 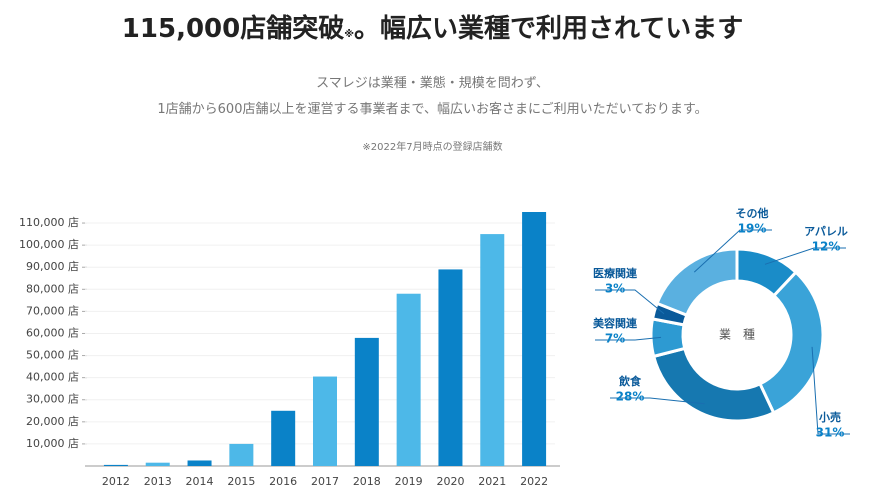 What do you see at coordinates (49, 244) in the screenshot?
I see `y-tick-label: 100,000 店` at bounding box center [49, 244].